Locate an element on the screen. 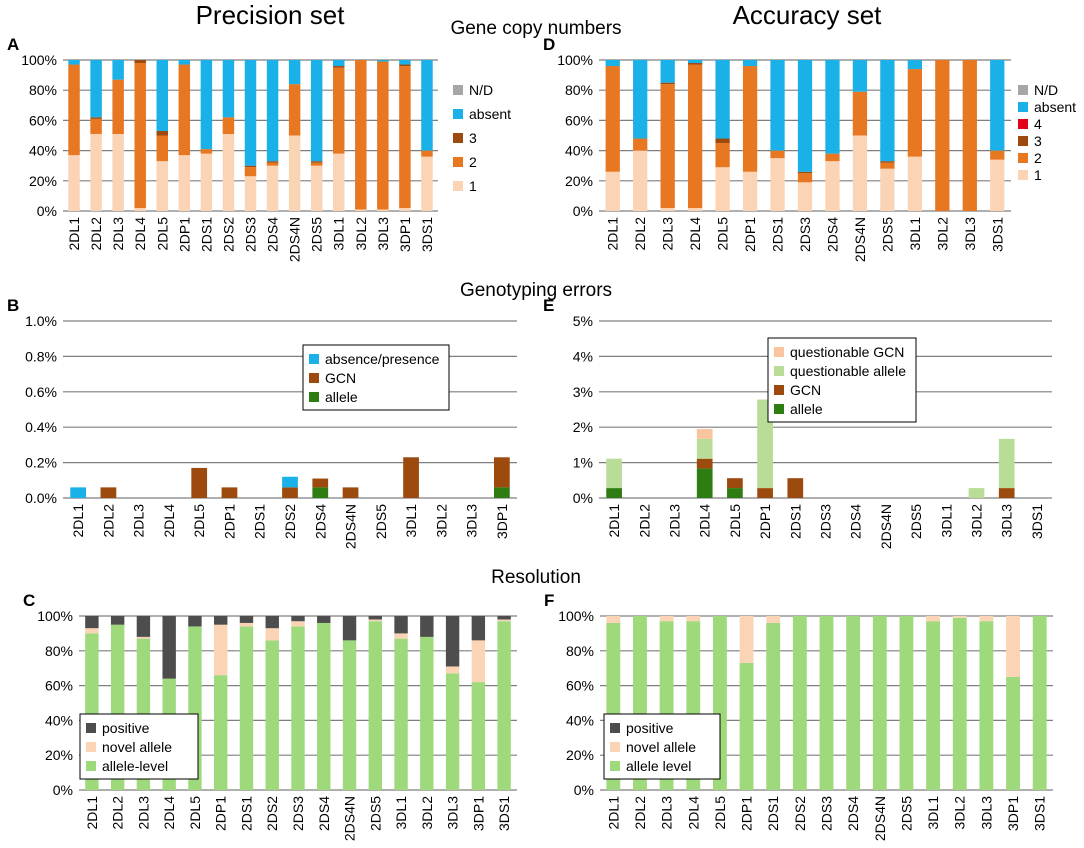 The width and height of the screenshot is (1084, 848). bar-segment-3dp1-positive is located at coordinates (478, 628).